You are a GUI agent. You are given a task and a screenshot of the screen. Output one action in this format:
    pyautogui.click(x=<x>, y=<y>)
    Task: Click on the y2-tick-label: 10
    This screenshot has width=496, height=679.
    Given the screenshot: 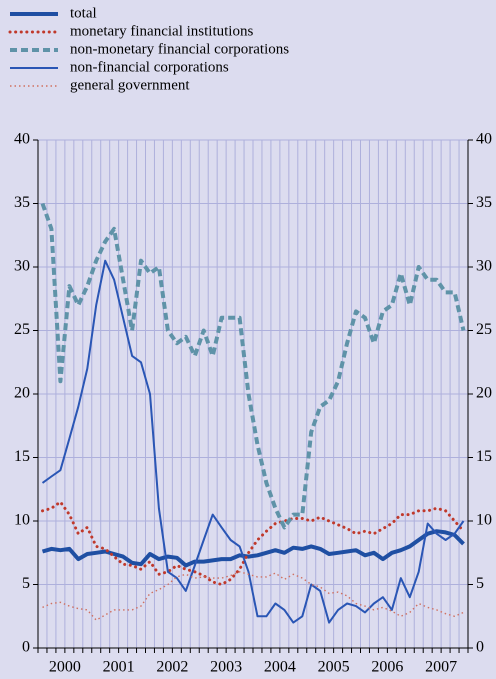 What is the action you would take?
    pyautogui.click(x=484, y=520)
    